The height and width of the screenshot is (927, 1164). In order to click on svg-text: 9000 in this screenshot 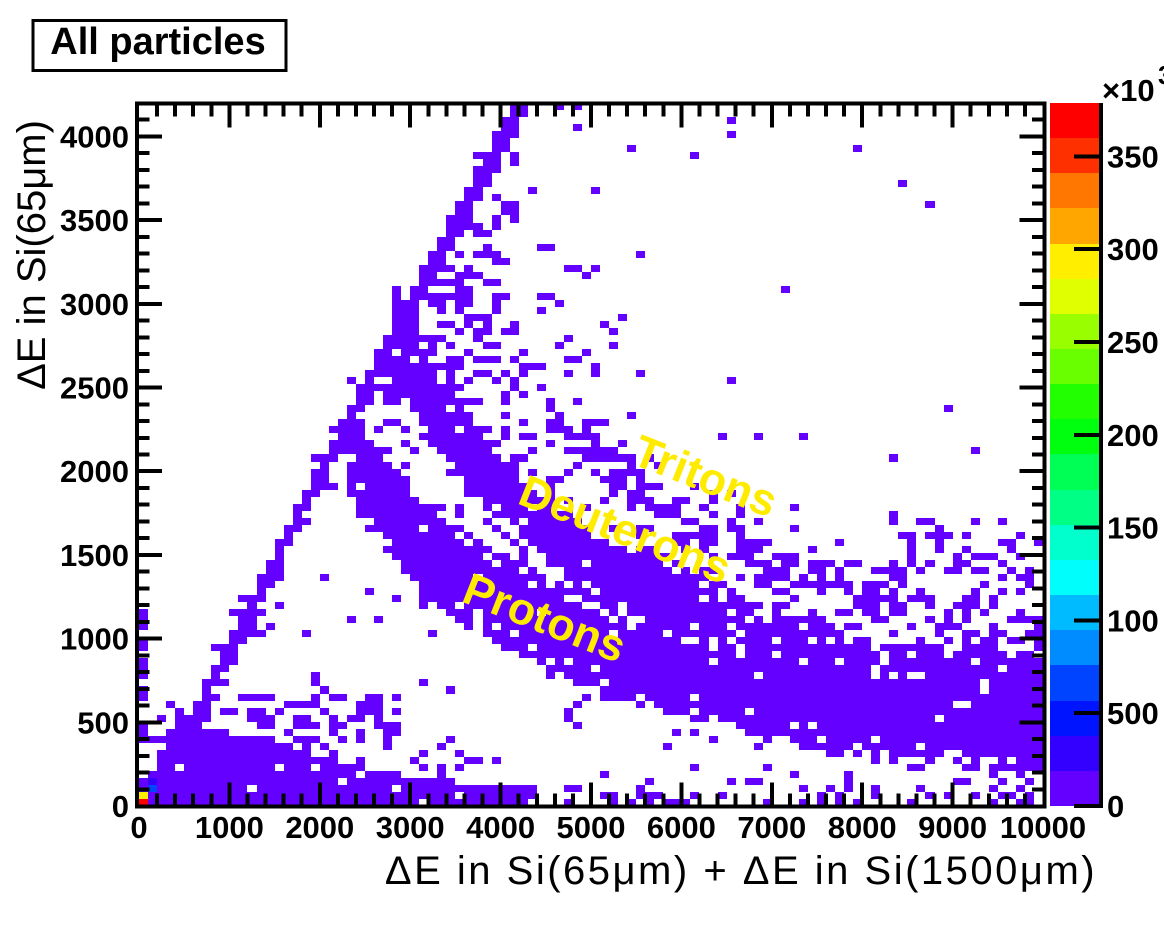, I will do `click(952, 827)`.